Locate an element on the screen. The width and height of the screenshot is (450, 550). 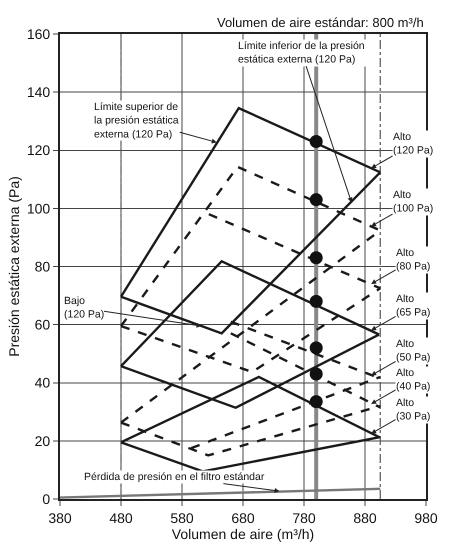
y-tick-label: 140 is located at coordinates (38, 92).